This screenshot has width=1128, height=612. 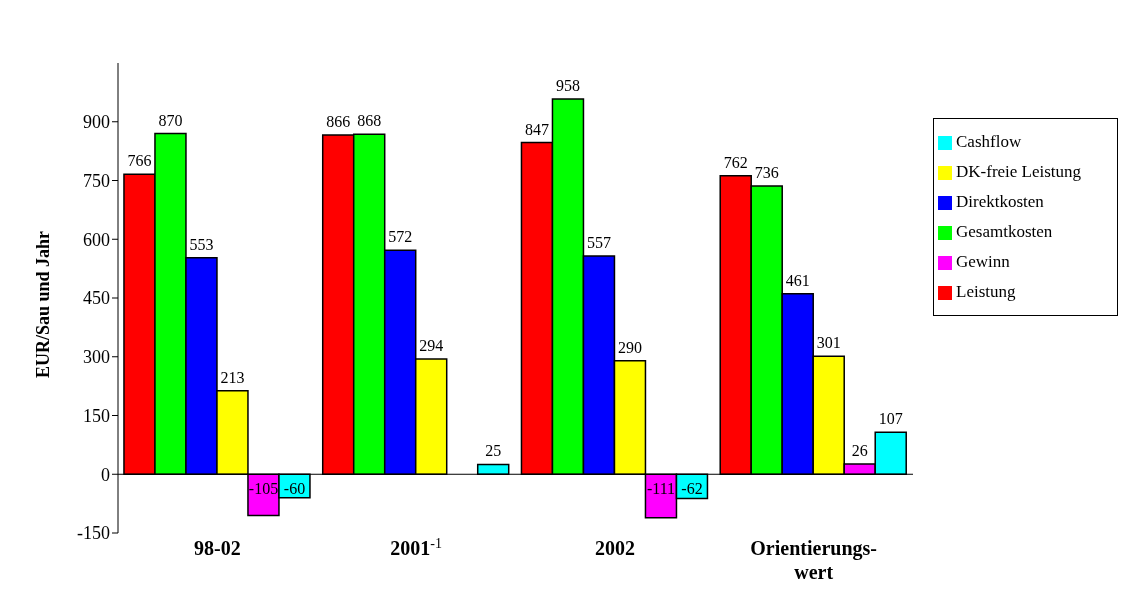 I want to click on data-label: 553, so click(x=201, y=244).